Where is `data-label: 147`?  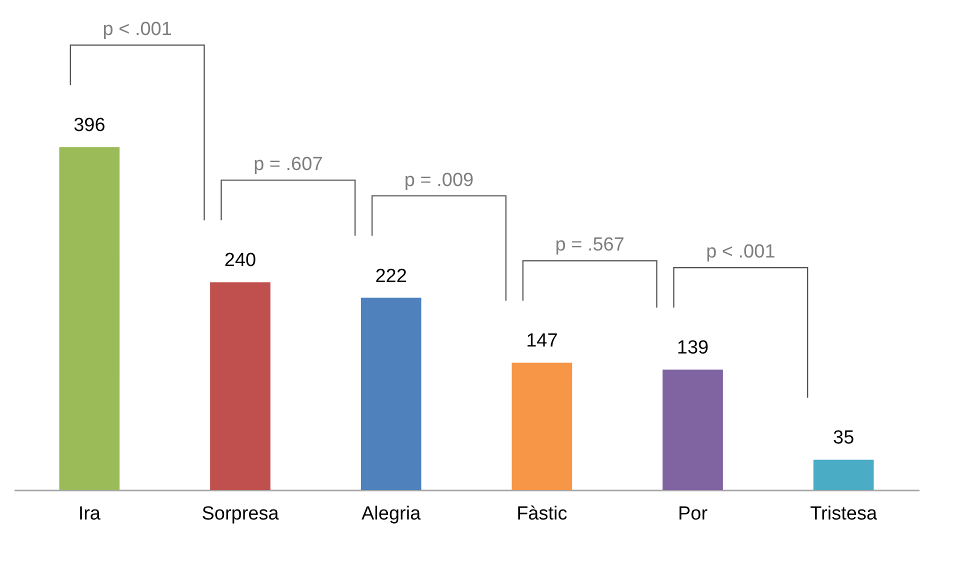
data-label: 147 is located at coordinates (542, 341).